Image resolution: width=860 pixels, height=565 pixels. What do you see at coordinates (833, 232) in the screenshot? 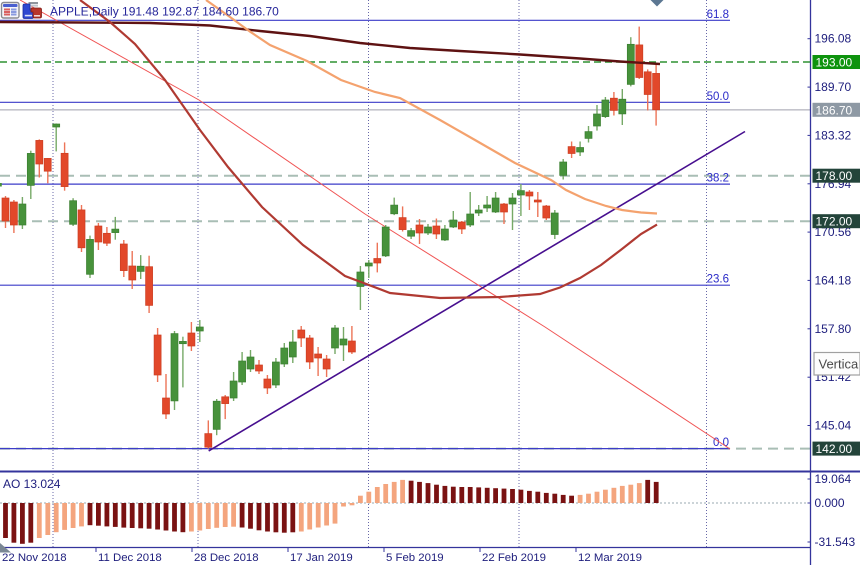
I see `svg-text: 170.56` at bounding box center [833, 232].